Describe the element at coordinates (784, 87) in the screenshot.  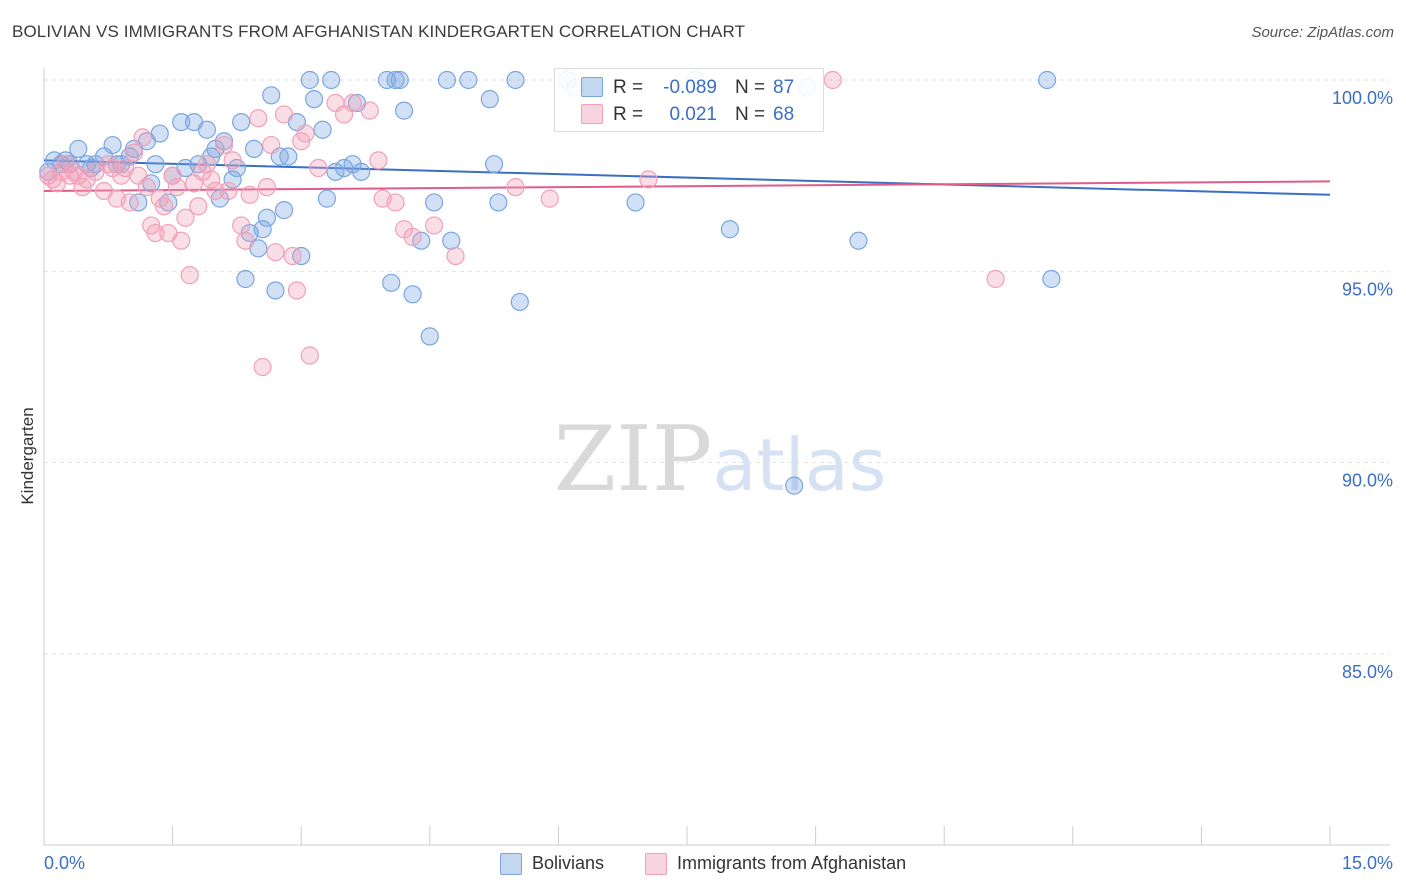
I see `legend-n-value: 87` at that location.